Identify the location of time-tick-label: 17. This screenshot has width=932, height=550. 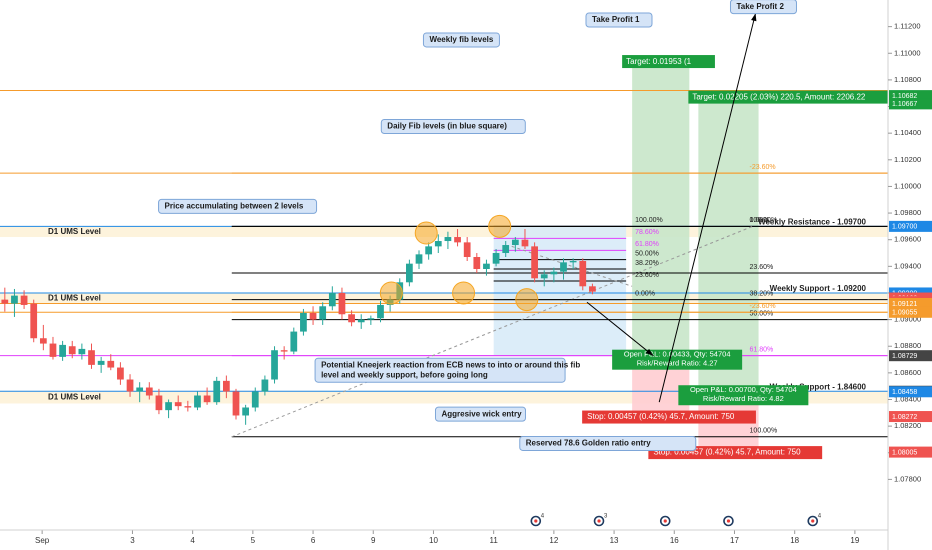
(734, 540).